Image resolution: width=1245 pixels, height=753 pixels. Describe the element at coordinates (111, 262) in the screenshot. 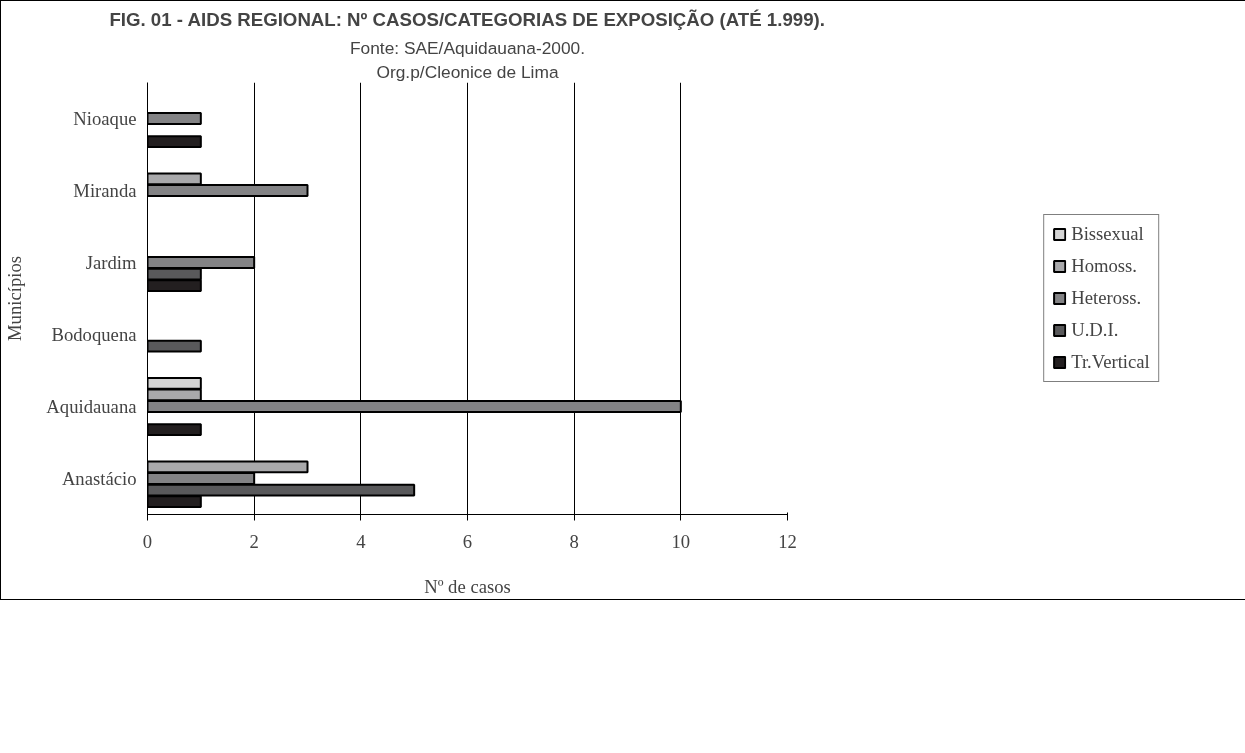

I see `y-tick-label: Jardim` at that location.